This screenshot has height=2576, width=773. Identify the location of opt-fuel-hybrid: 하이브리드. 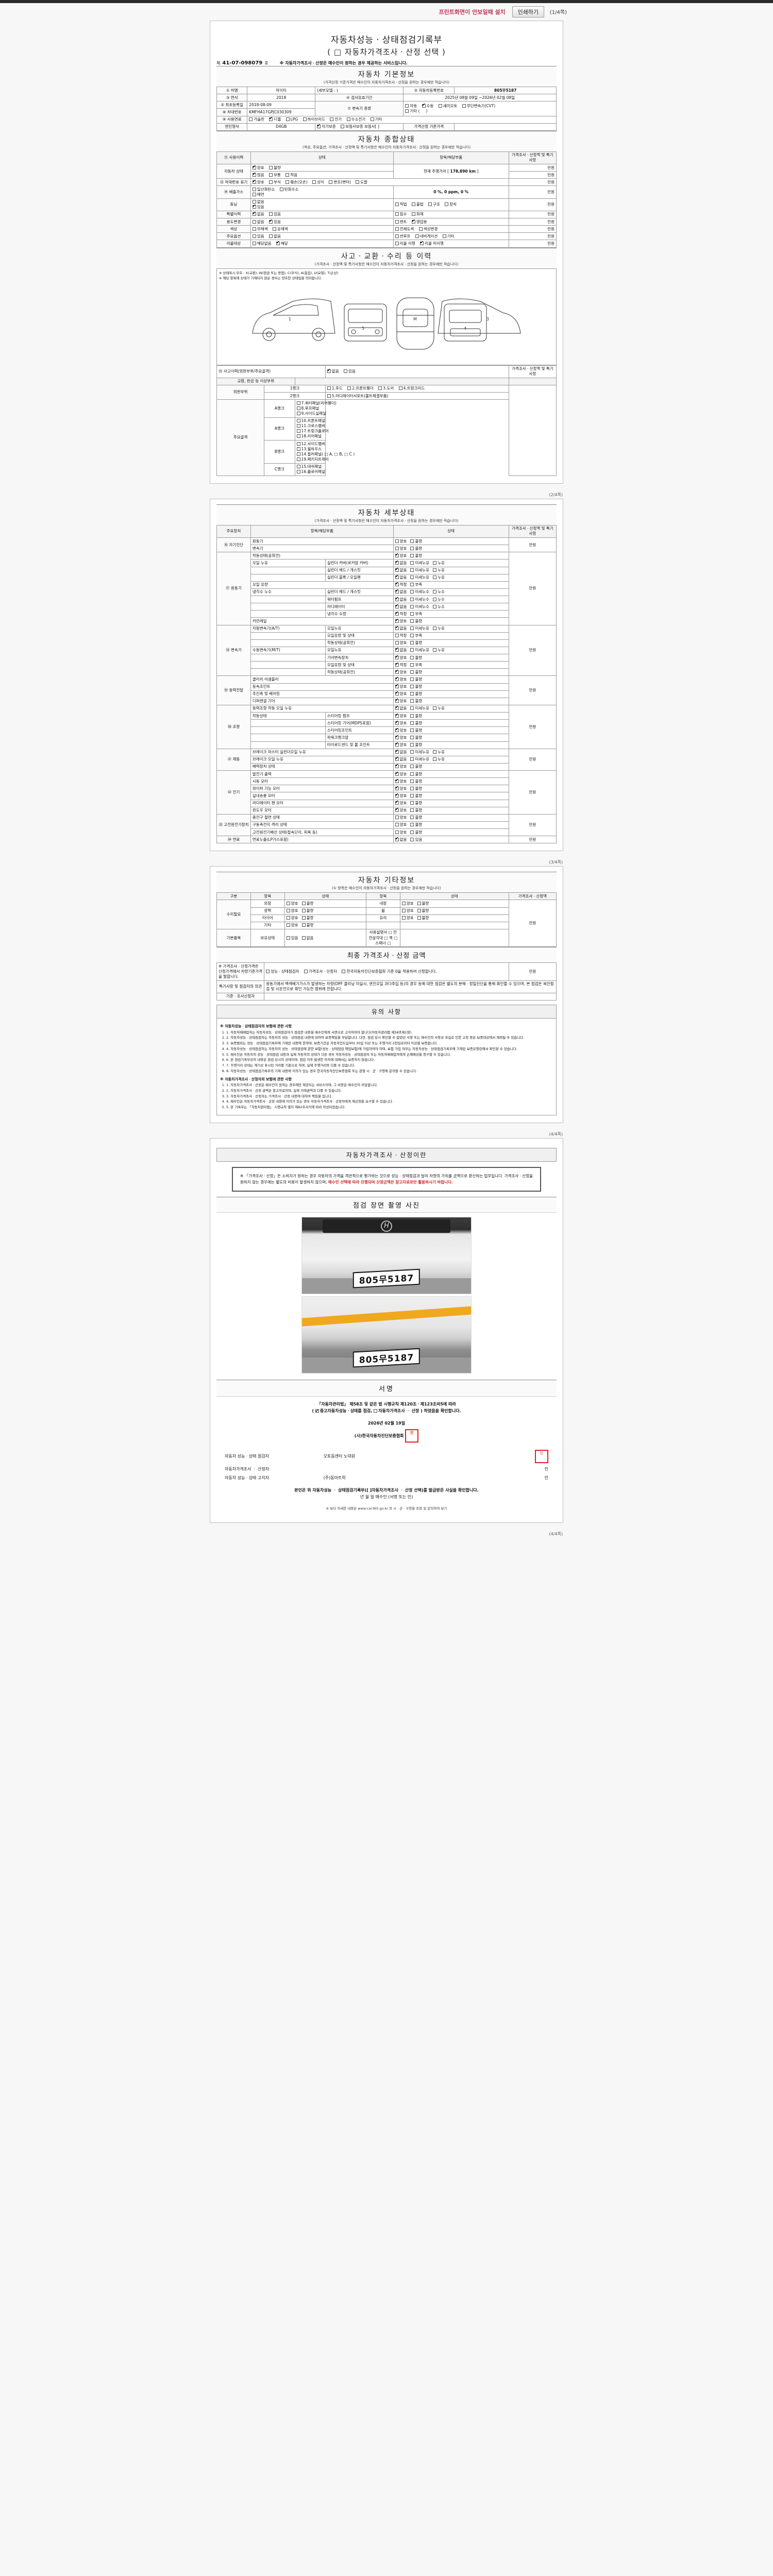
(314, 119).